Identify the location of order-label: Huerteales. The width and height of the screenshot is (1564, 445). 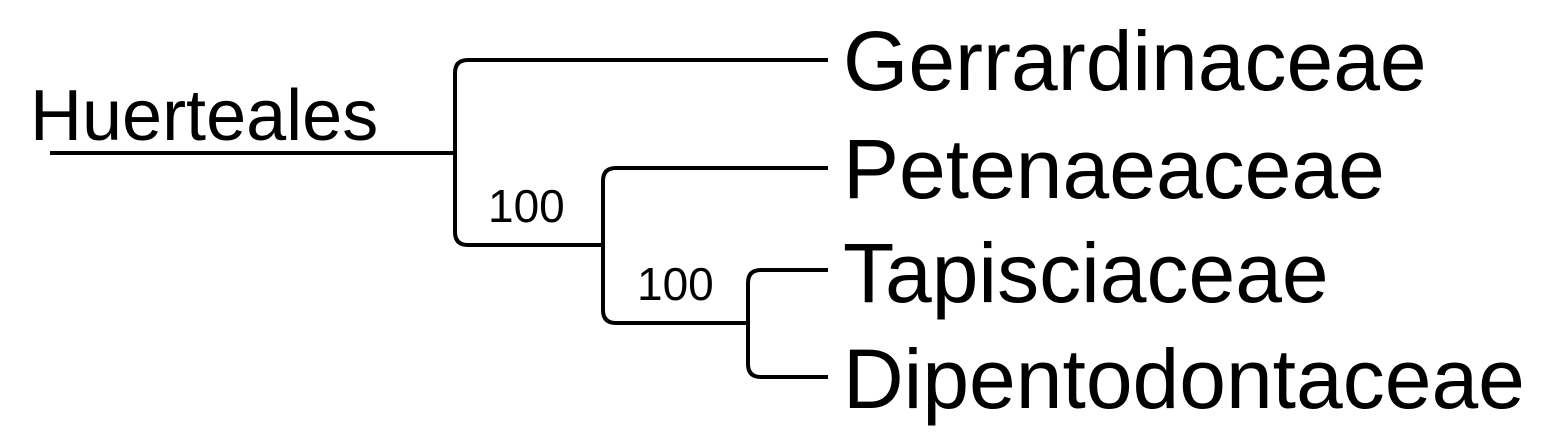
(204, 116).